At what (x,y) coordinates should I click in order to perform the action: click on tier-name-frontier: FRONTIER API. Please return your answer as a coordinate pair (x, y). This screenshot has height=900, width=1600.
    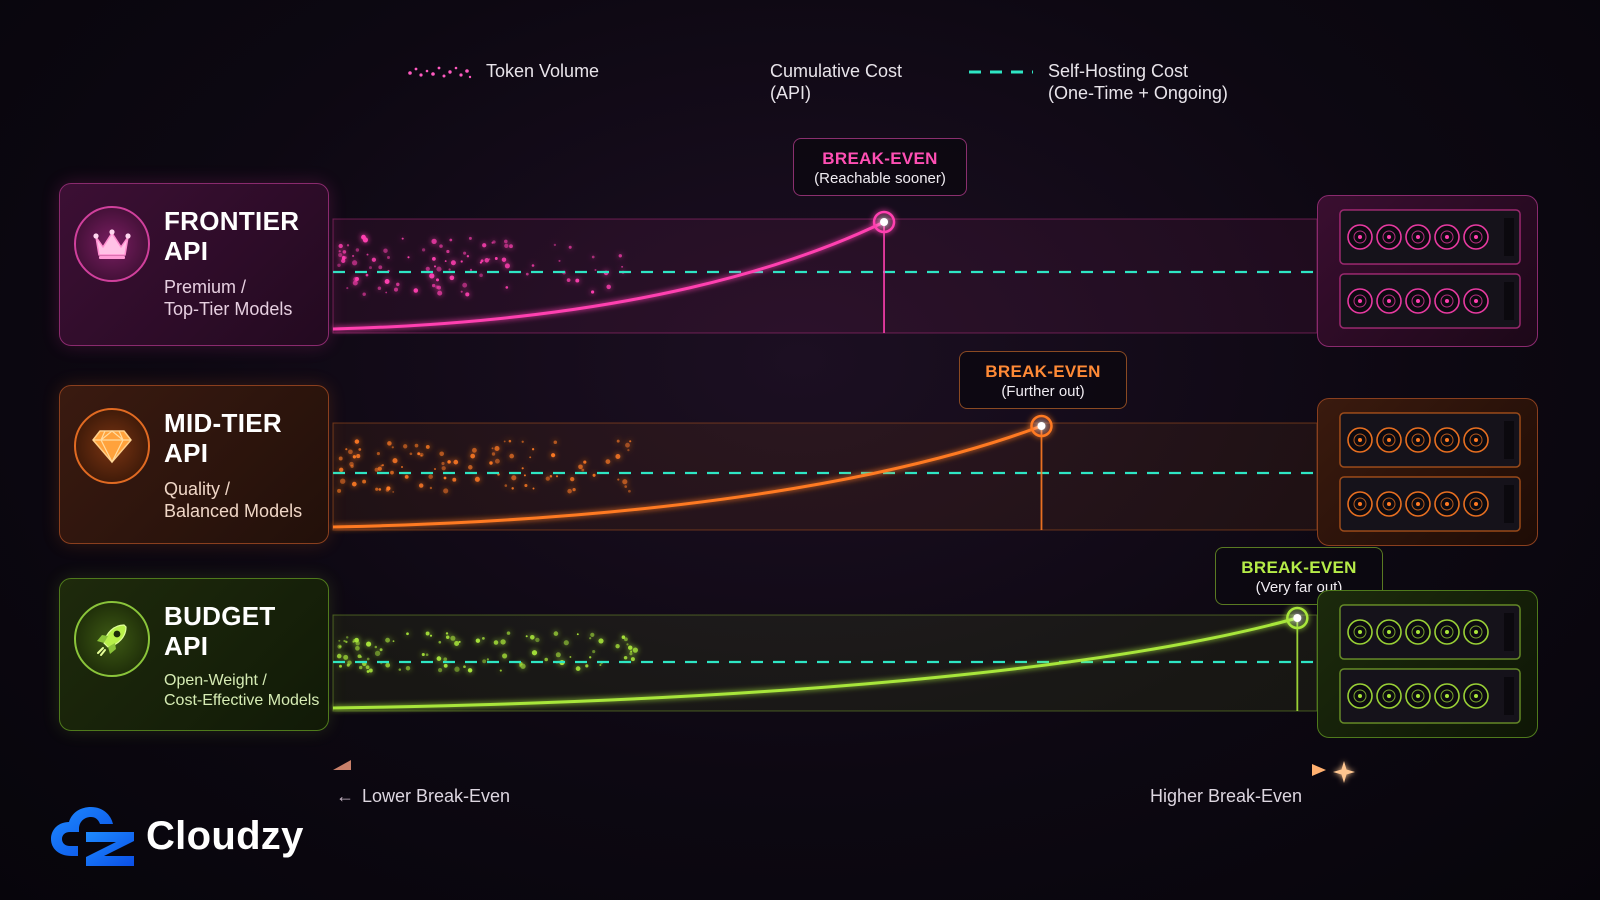
    Looking at the image, I should click on (246, 236).